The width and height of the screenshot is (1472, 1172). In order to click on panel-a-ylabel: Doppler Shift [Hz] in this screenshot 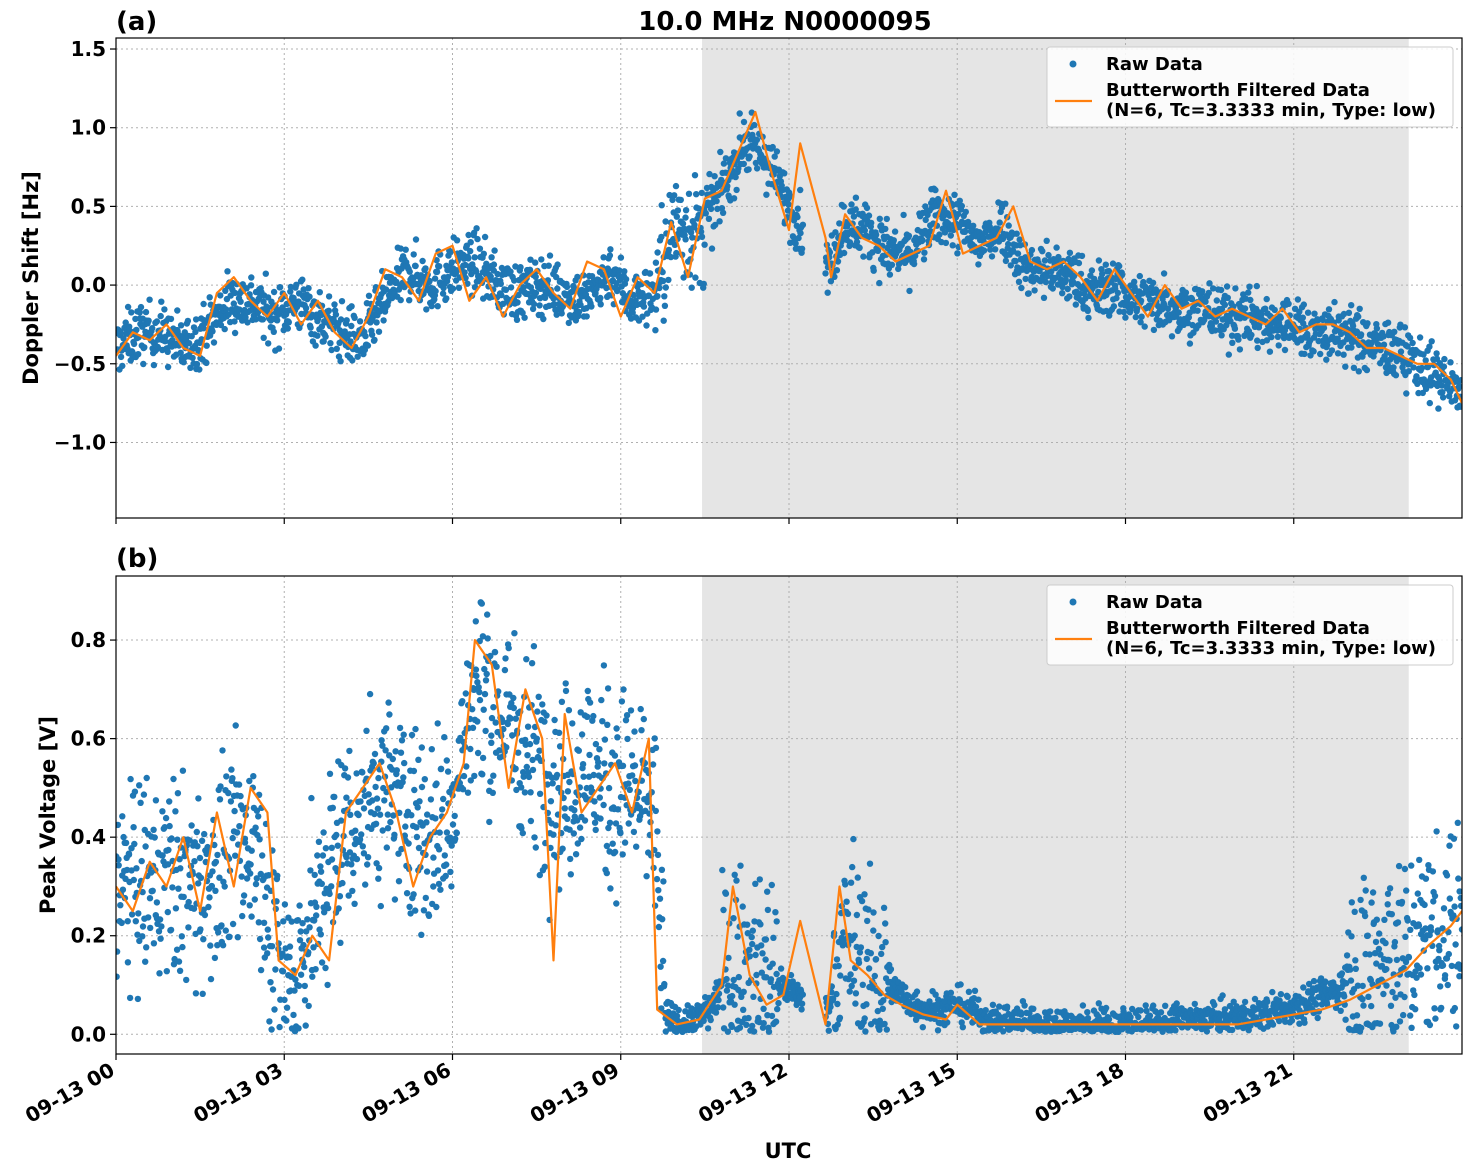, I will do `click(31, 278)`.